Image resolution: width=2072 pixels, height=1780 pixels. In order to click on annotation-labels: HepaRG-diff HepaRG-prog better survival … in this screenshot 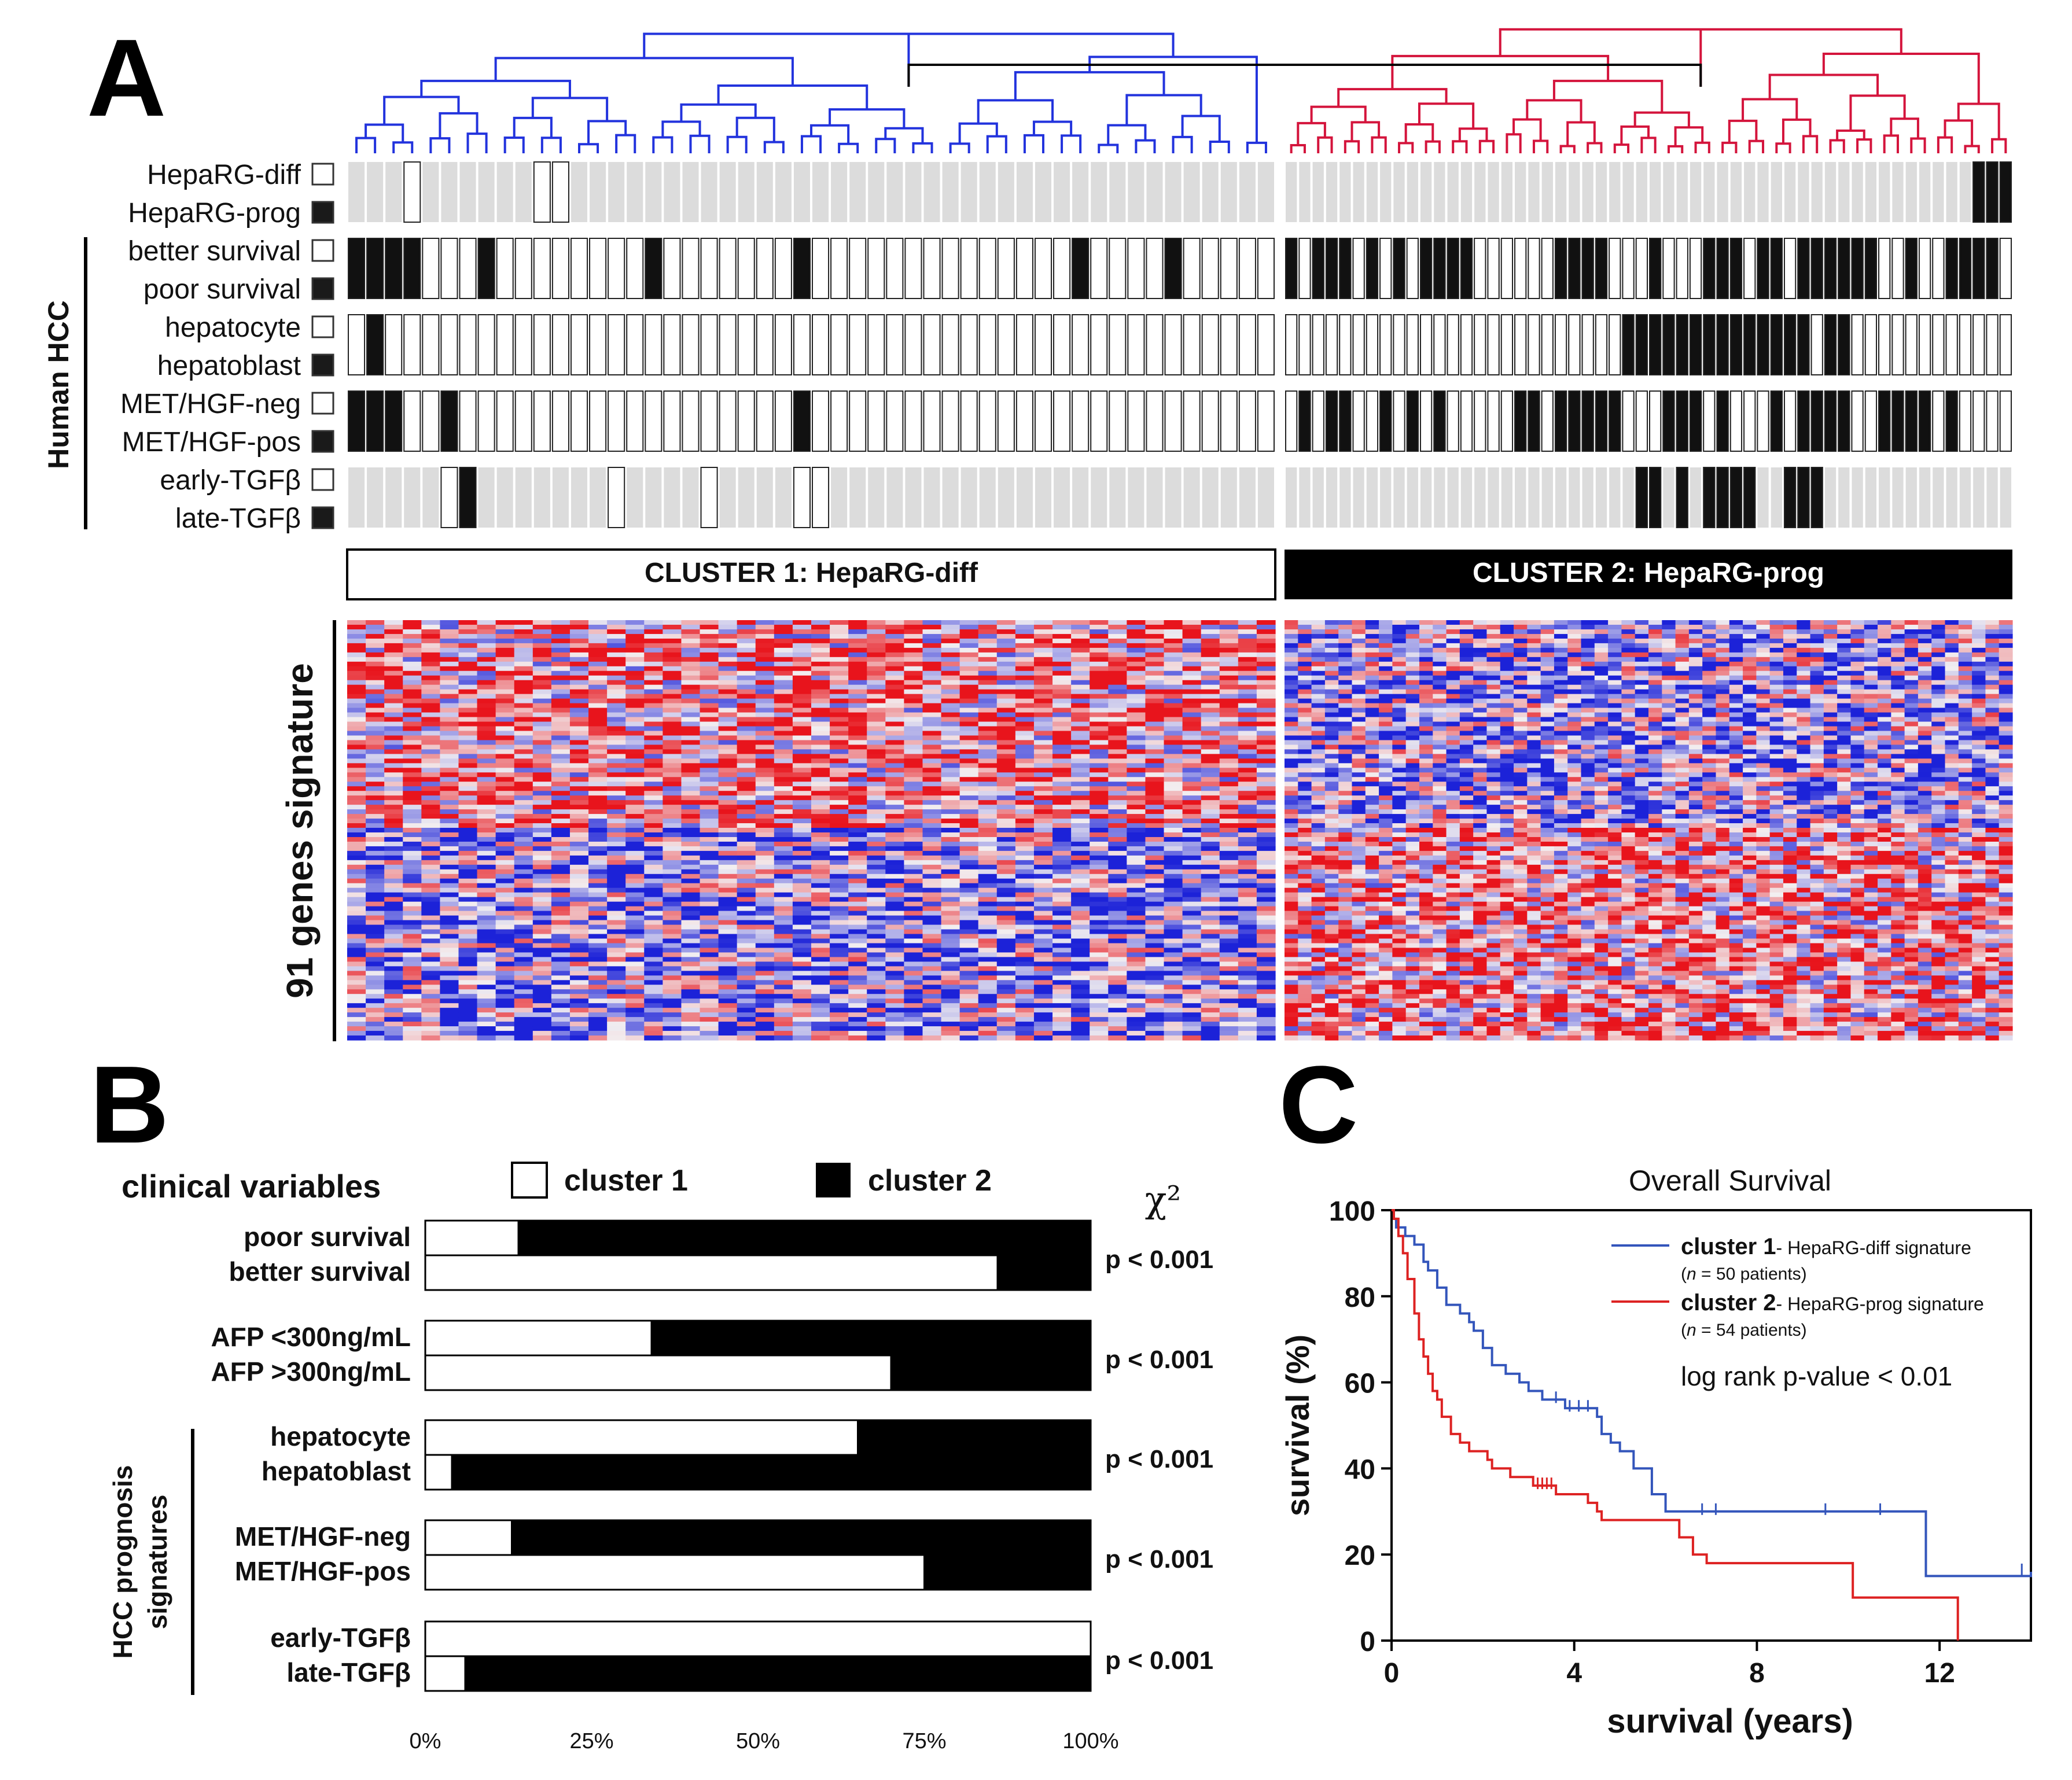, I will do `click(211, 347)`.